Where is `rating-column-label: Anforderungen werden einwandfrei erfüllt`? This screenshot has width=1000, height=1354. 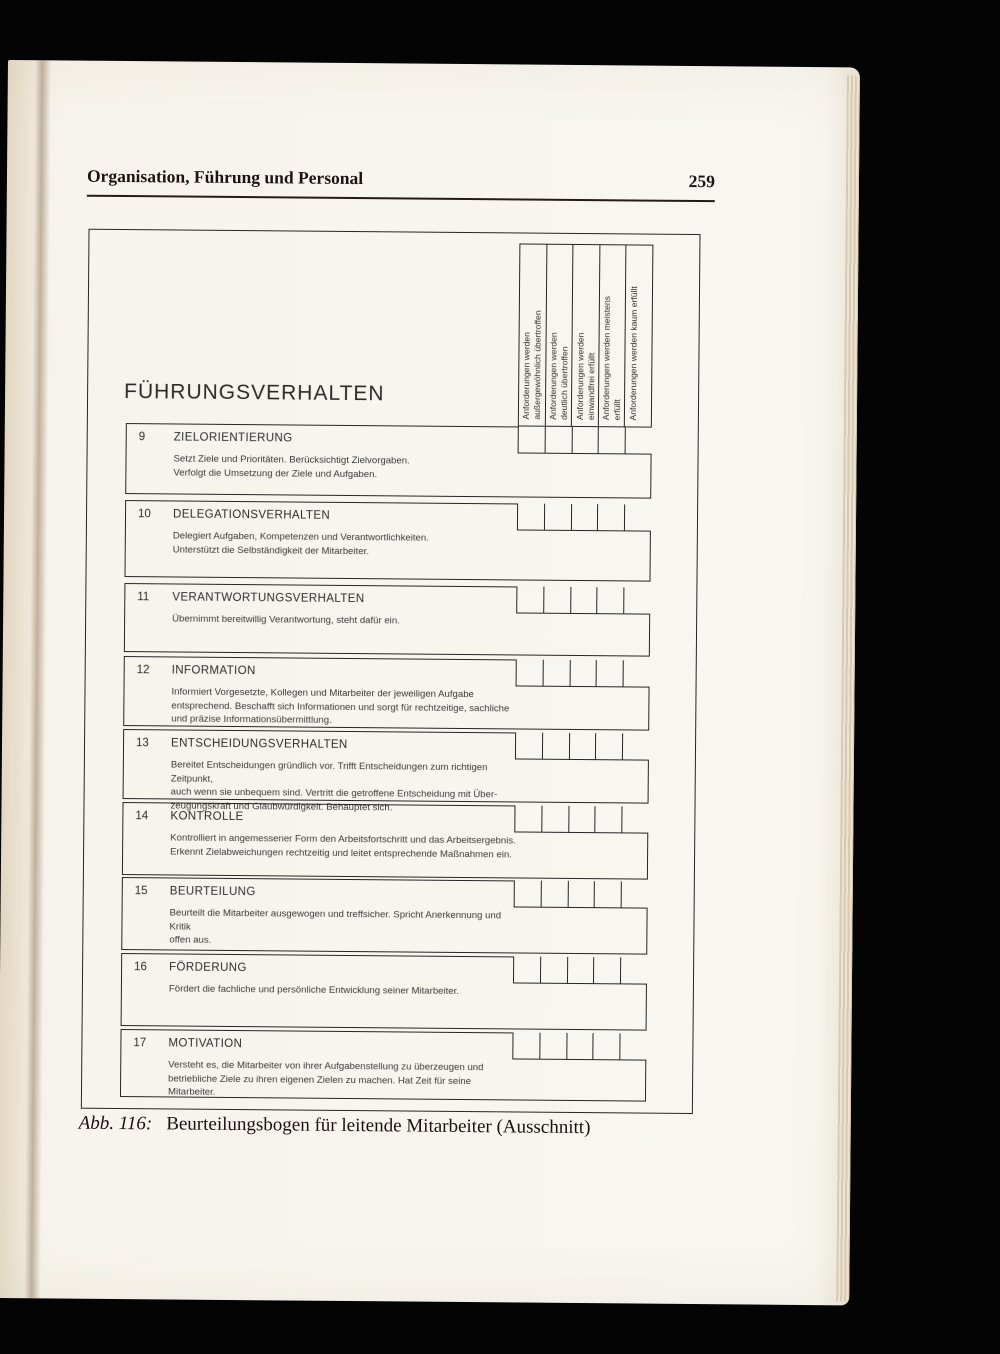
rating-column-label: Anforderungen werden einwandfrei erfüllt is located at coordinates (585, 376).